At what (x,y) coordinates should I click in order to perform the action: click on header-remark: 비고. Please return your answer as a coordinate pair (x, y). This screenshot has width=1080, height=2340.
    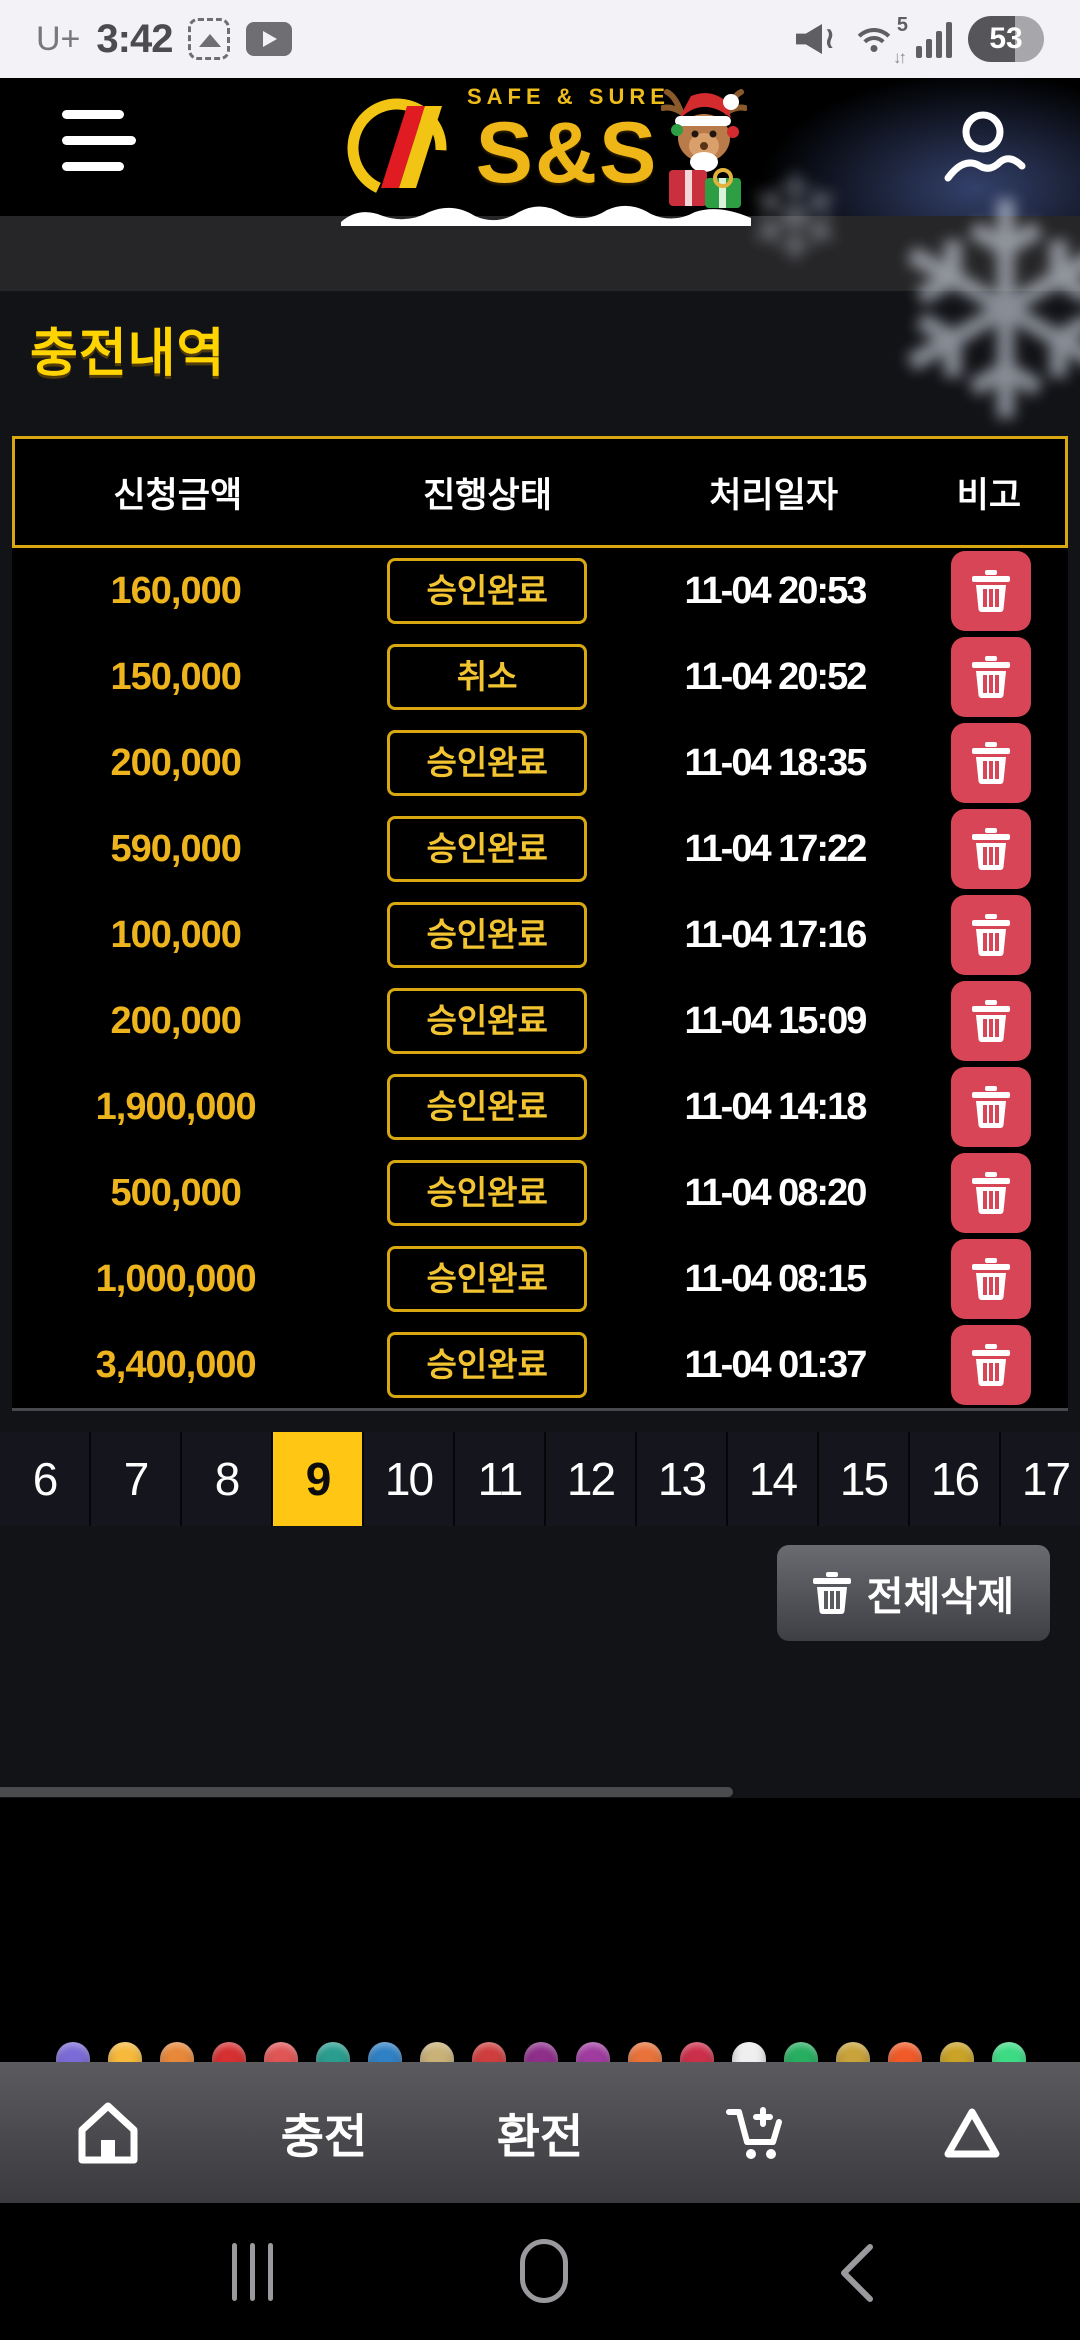
    Looking at the image, I should click on (989, 495).